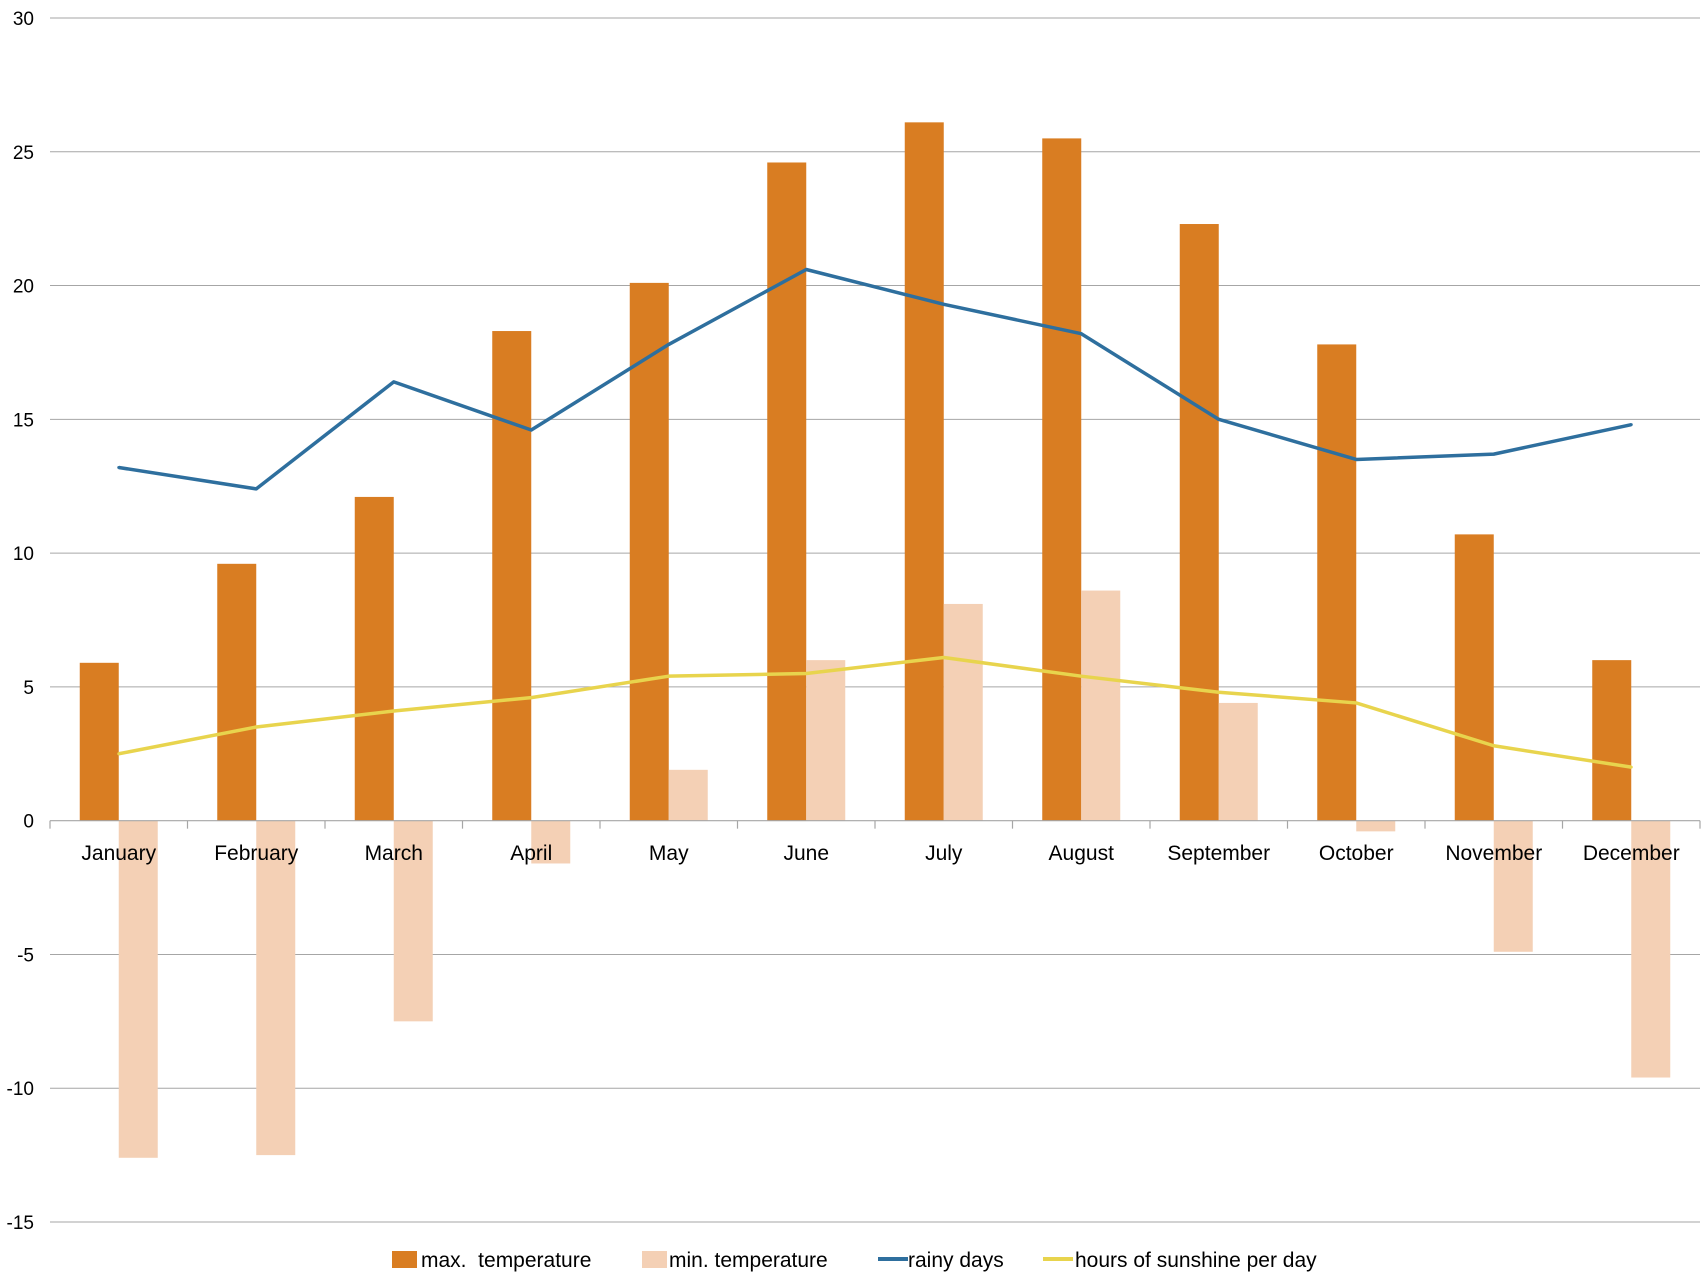 The image size is (1707, 1285). What do you see at coordinates (23, 420) in the screenshot?
I see `y-tick-label: 15` at bounding box center [23, 420].